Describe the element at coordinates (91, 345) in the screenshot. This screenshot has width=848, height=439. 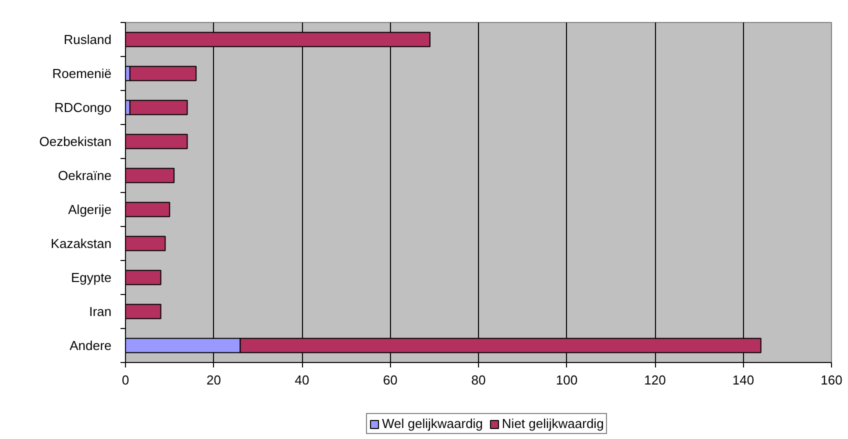
I see `y-tick-label: Andere` at that location.